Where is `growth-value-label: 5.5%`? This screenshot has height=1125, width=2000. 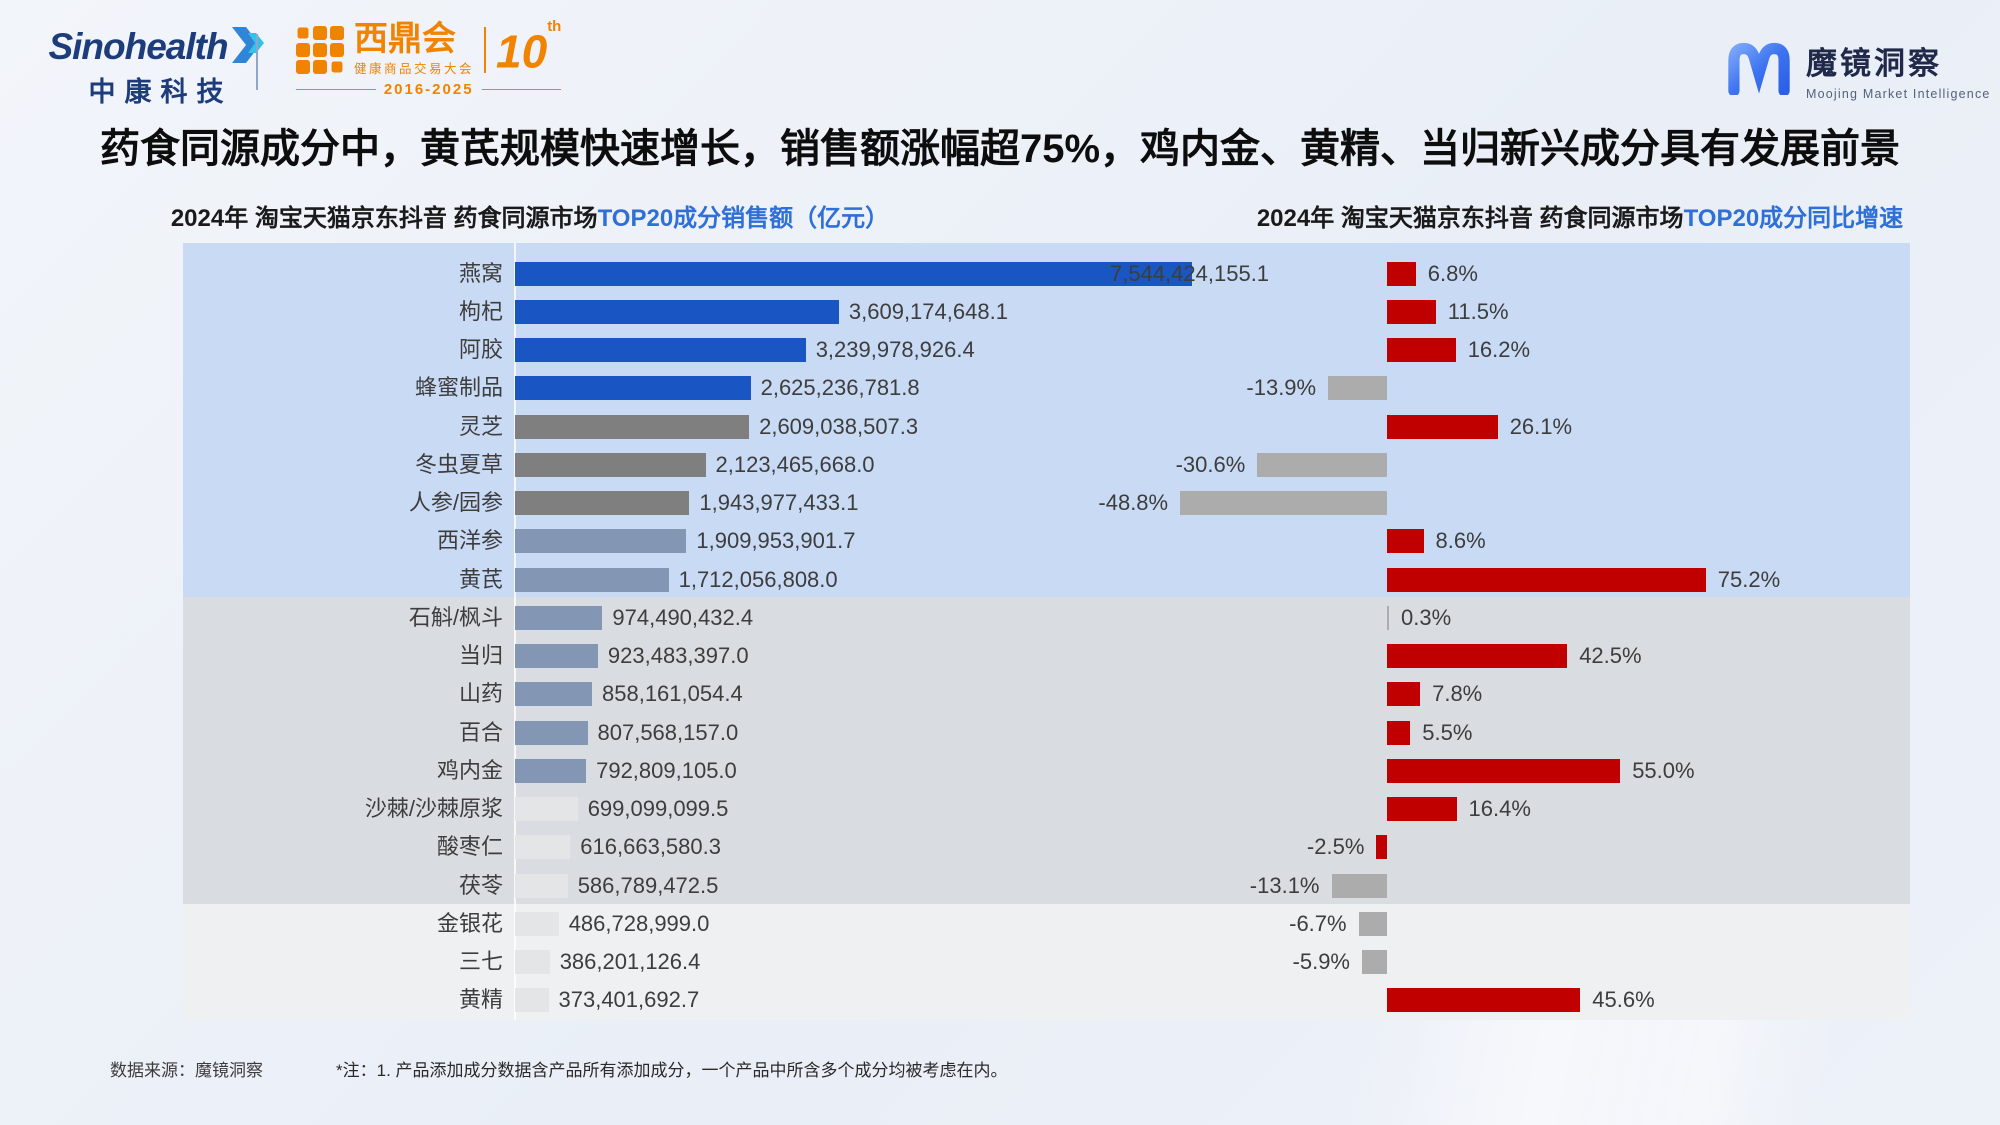 growth-value-label: 5.5% is located at coordinates (1447, 732).